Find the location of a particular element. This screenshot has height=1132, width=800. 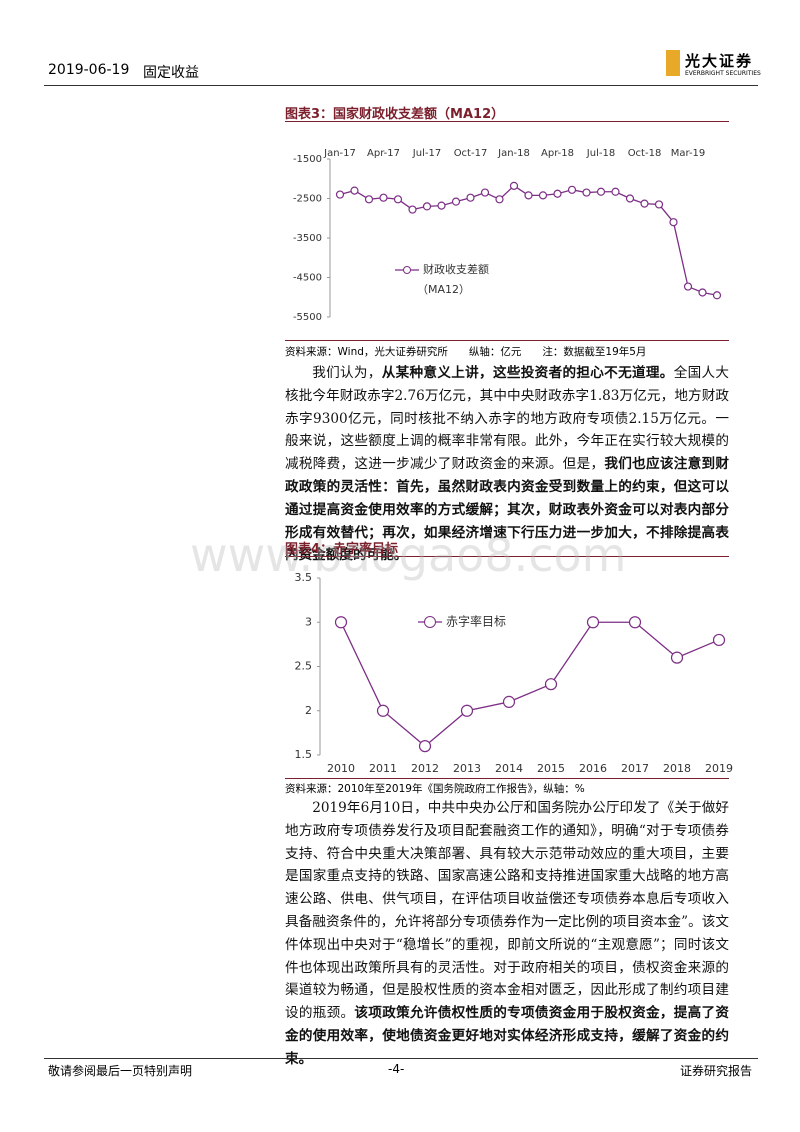

figure-title: 图表3：国家财政收支差额（MA12） is located at coordinates (395, 114).